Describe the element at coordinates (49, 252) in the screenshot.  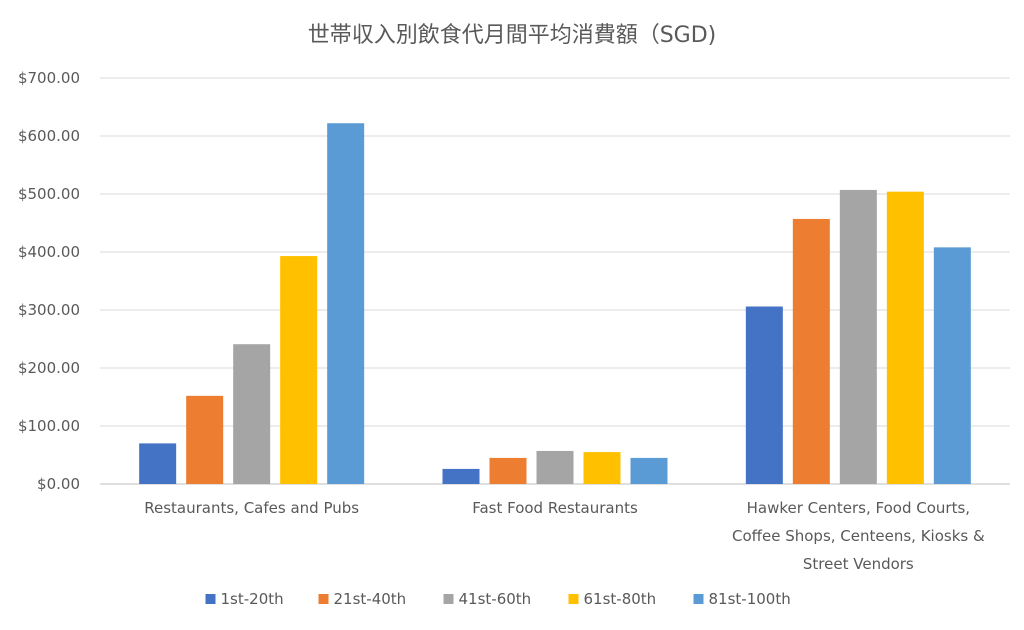
I see `y-tick-label: $400.00` at that location.